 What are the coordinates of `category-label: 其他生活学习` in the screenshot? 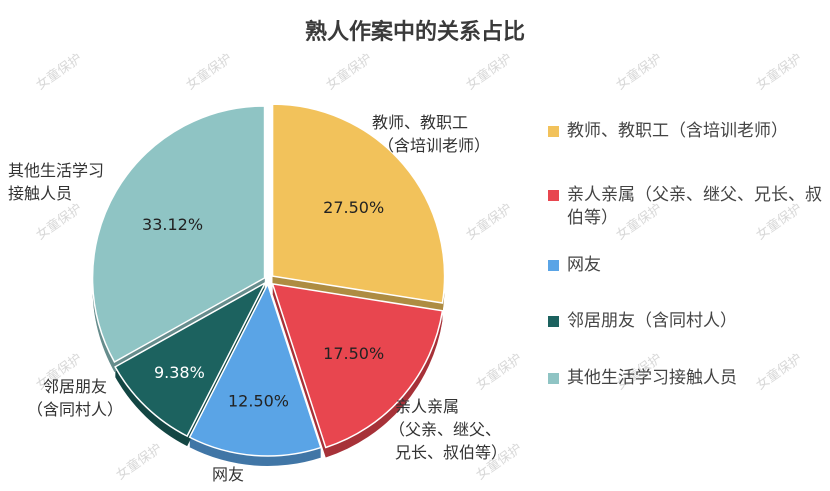 It's located at (56, 170).